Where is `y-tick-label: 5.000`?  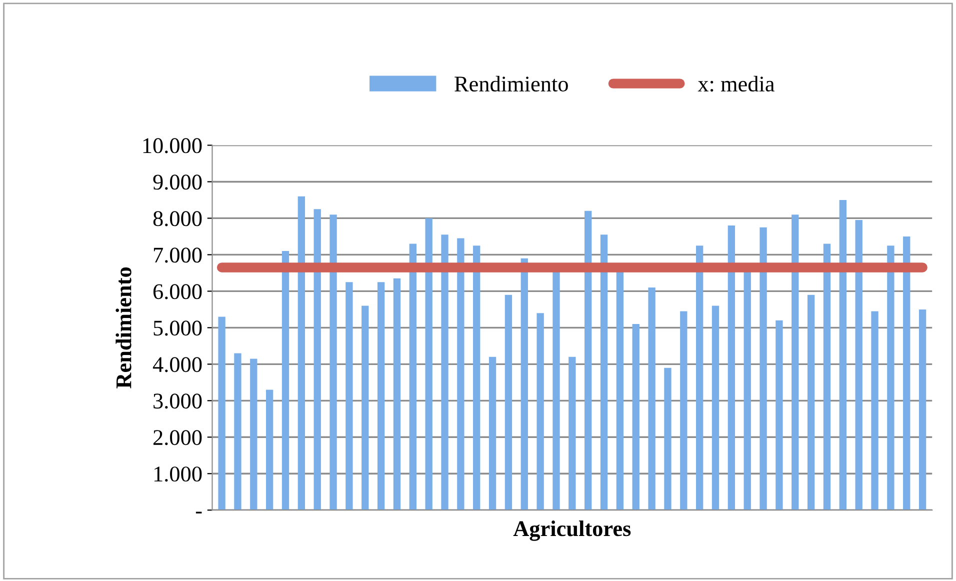 y-tick-label: 5.000 is located at coordinates (178, 328).